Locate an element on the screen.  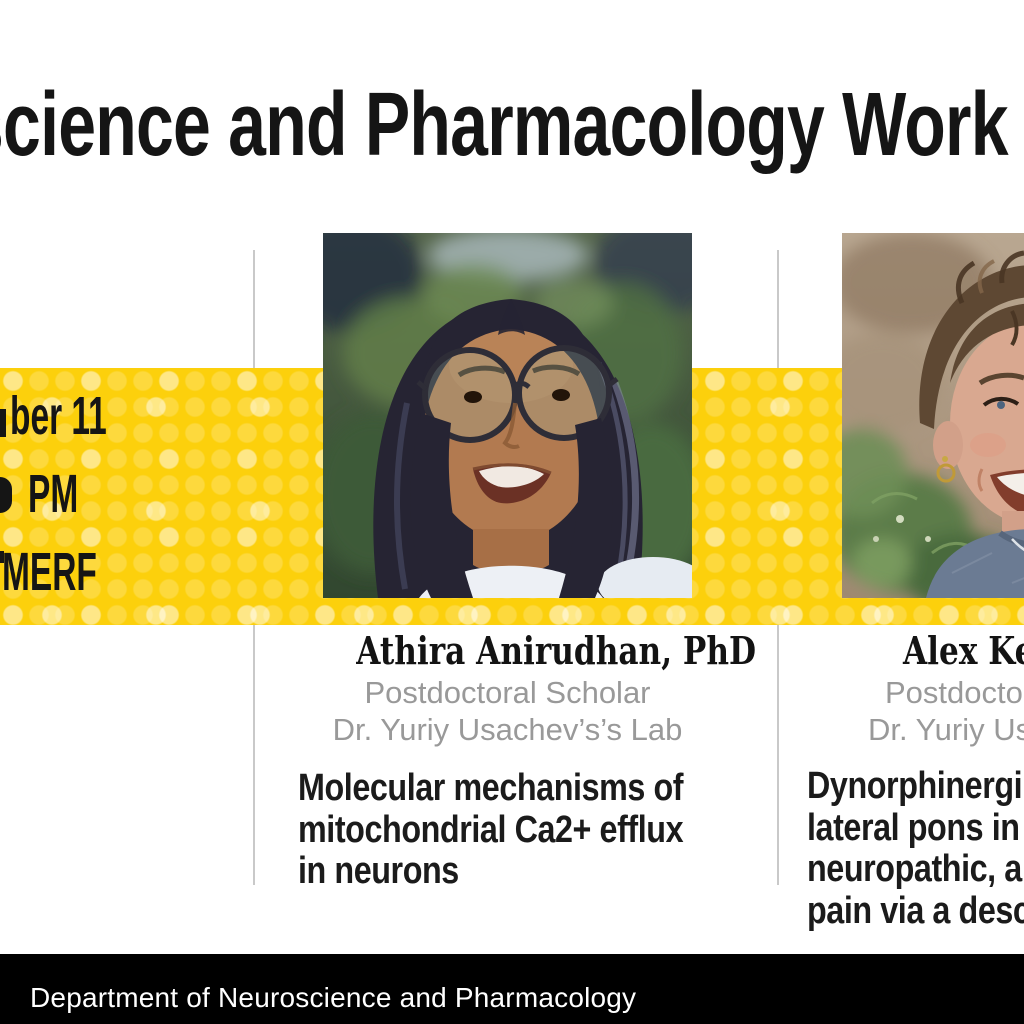
speaker-photo-alex is located at coordinates (933, 415).